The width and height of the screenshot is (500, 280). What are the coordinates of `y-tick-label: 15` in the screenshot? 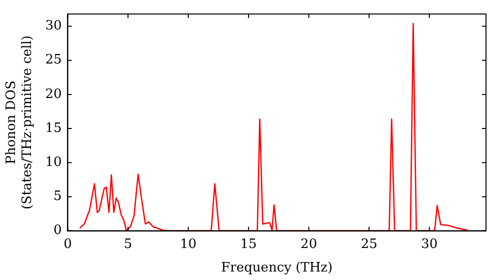 It's located at (53, 128).